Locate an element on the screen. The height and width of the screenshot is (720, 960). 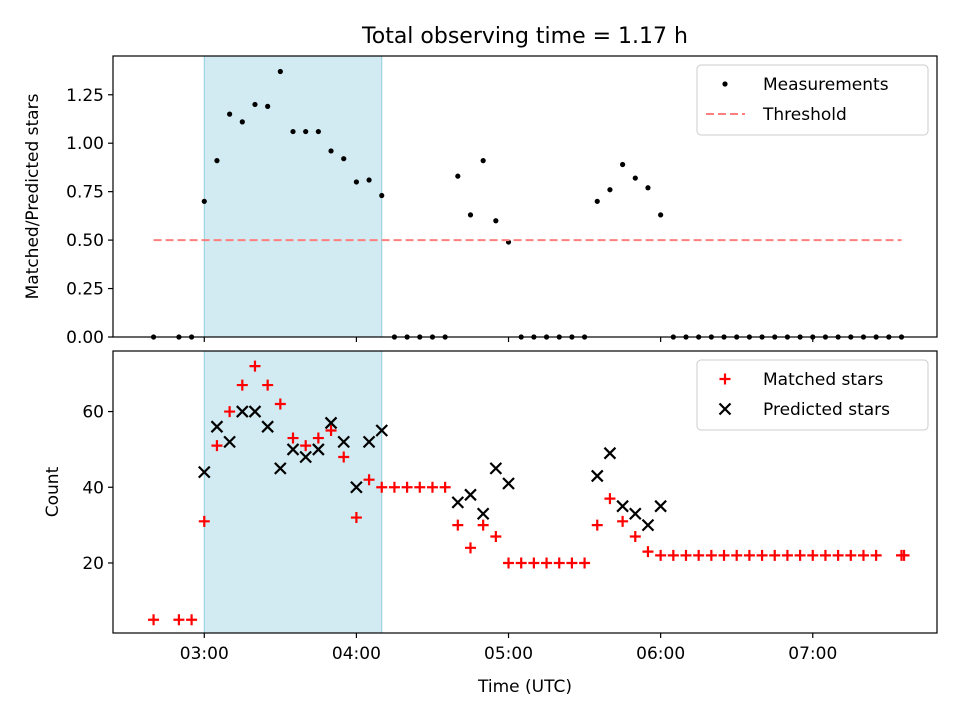
count-legend-label: Predicted stars is located at coordinates (826, 410).